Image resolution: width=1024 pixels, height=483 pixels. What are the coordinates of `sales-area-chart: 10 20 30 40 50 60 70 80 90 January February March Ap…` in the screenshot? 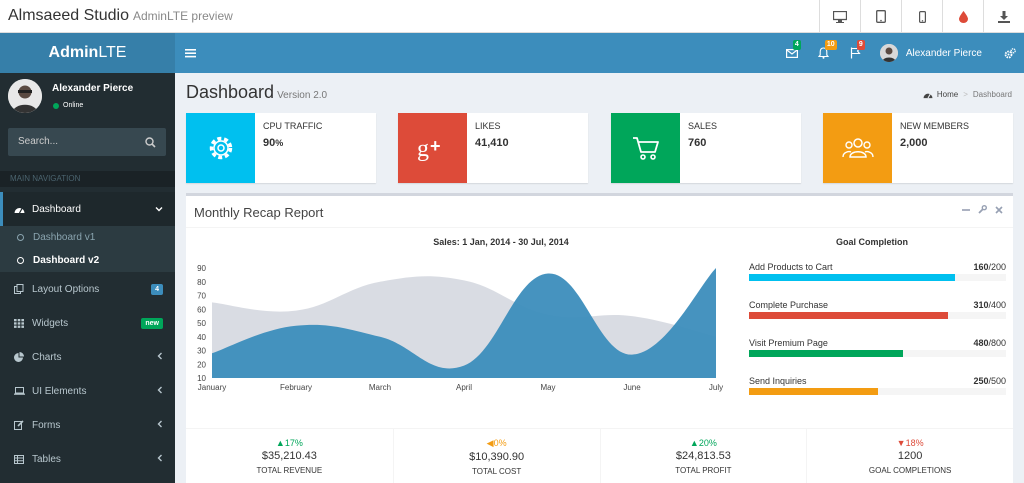 It's located at (460, 328).